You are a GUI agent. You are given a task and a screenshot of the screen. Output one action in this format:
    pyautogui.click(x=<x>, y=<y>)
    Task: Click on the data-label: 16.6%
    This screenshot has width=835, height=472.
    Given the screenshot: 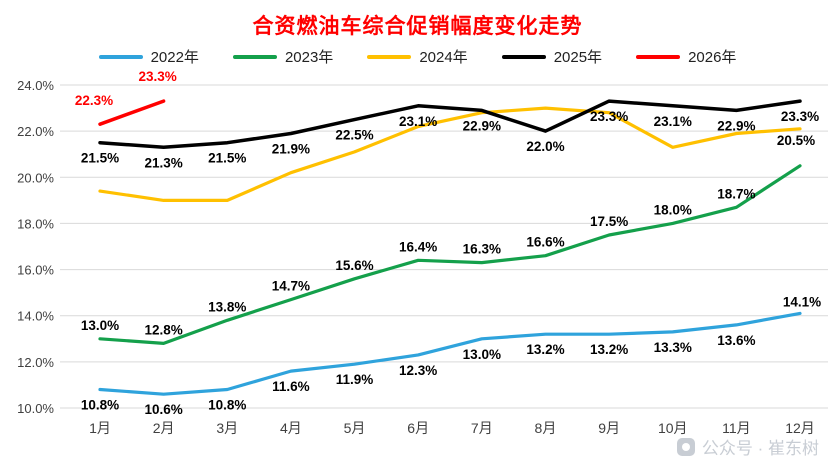 What is the action you would take?
    pyautogui.click(x=545, y=242)
    